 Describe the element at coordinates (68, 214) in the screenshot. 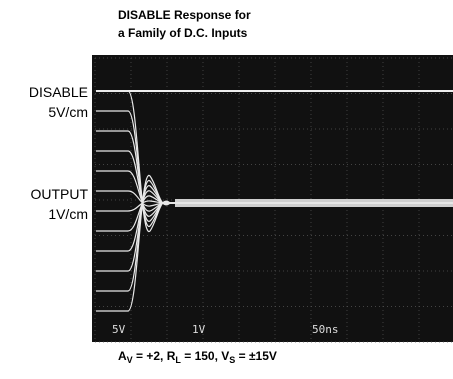

I see `side-label: 1V/cm` at that location.